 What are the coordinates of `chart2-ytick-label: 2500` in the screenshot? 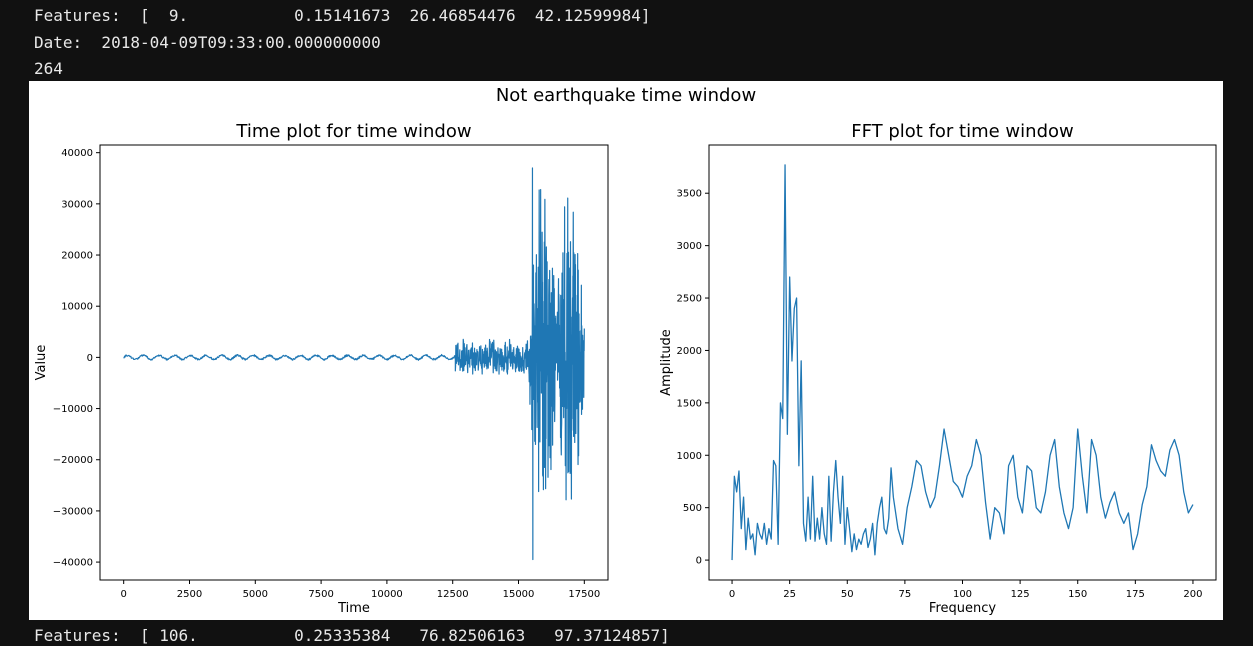 It's located at (689, 299).